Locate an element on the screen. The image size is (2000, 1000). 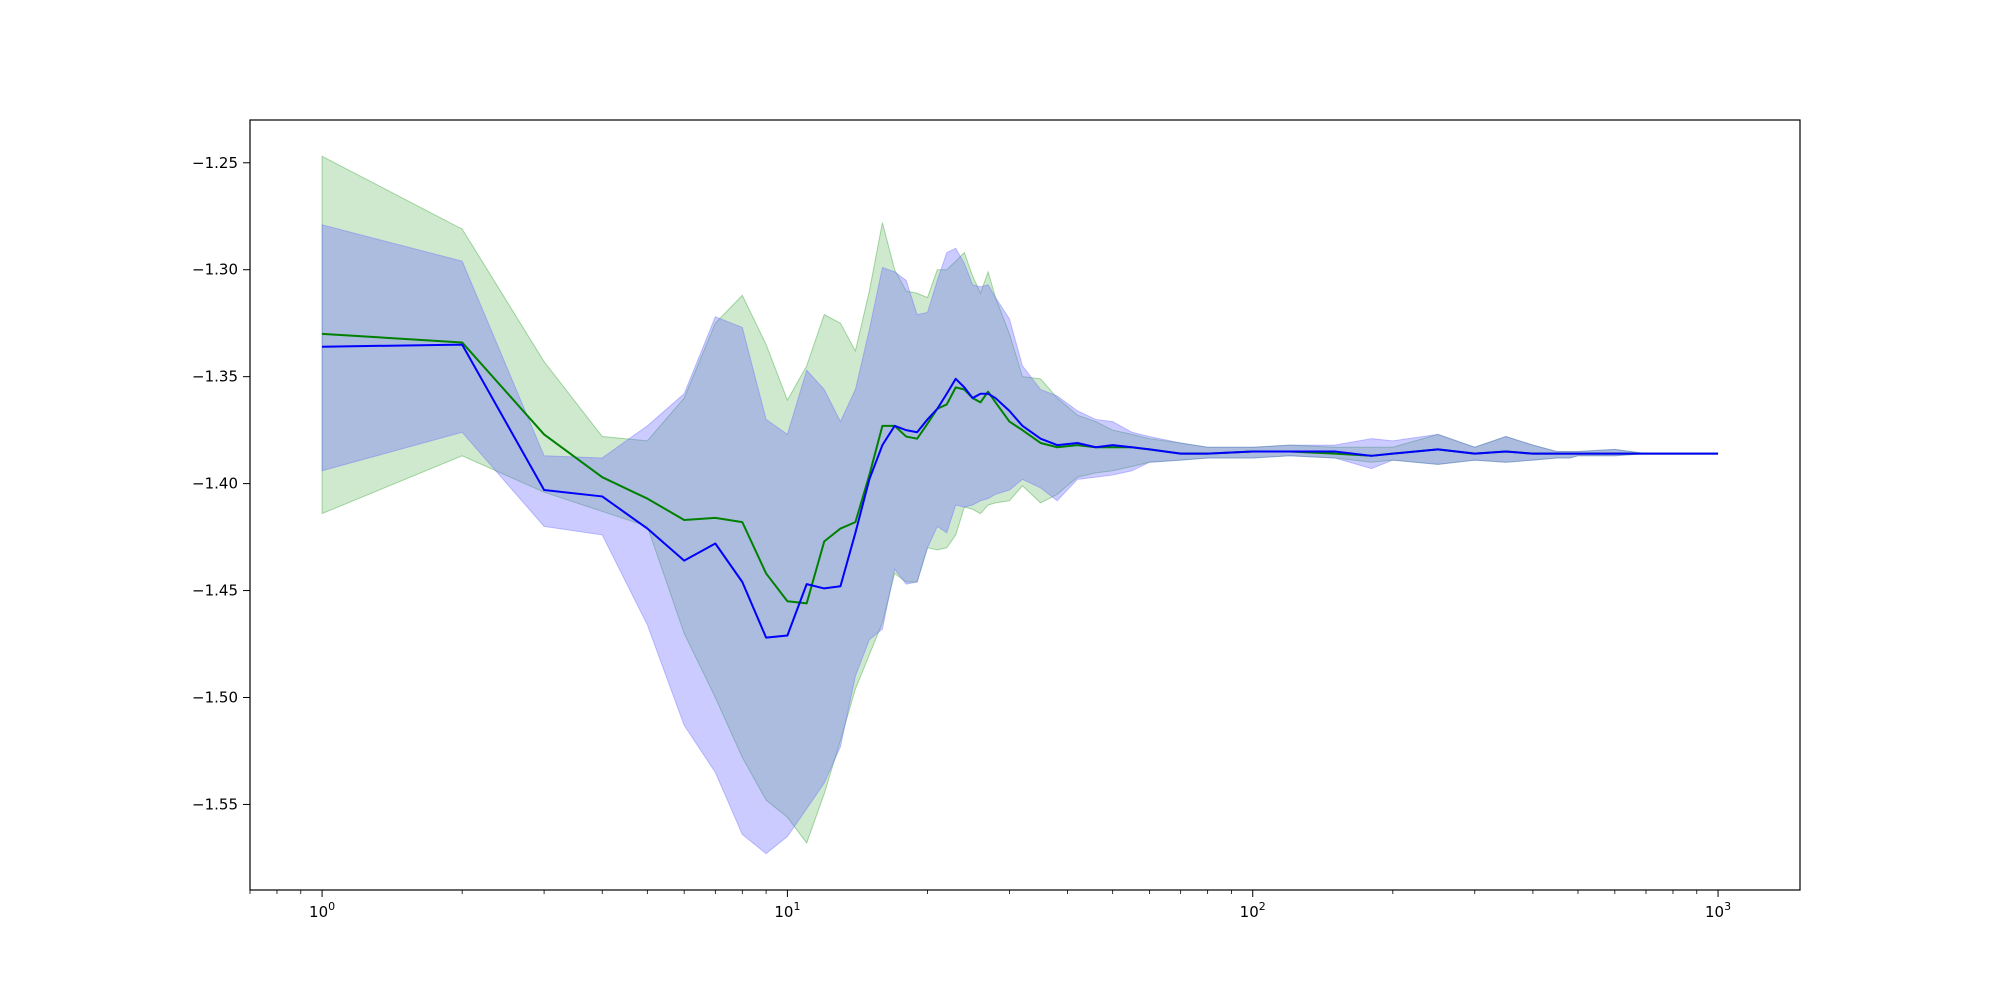
y-tick-label: −1.45 is located at coordinates (215, 591).